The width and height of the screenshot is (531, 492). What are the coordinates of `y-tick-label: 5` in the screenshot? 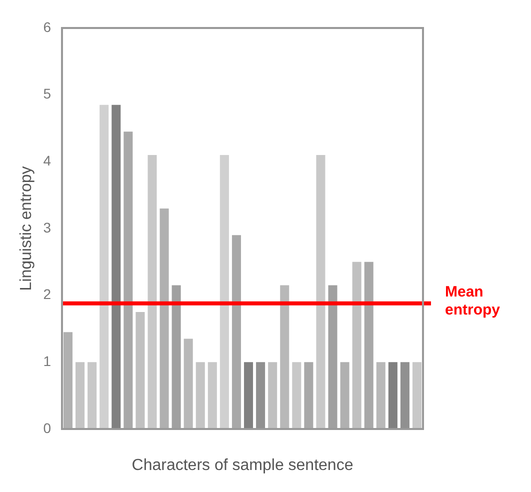 It's located at (47, 94).